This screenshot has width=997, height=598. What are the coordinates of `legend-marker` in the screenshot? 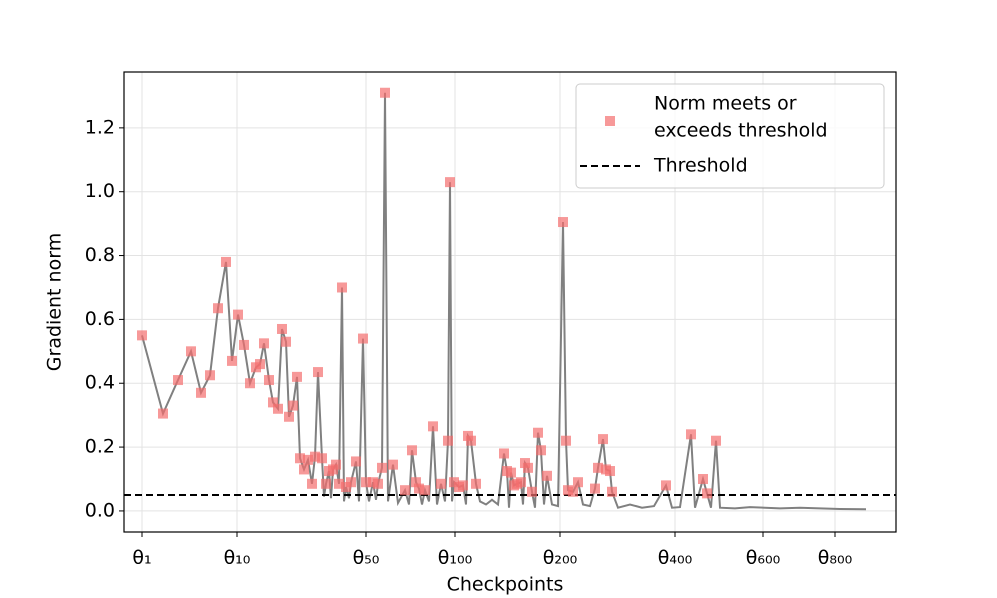 It's located at (610, 121).